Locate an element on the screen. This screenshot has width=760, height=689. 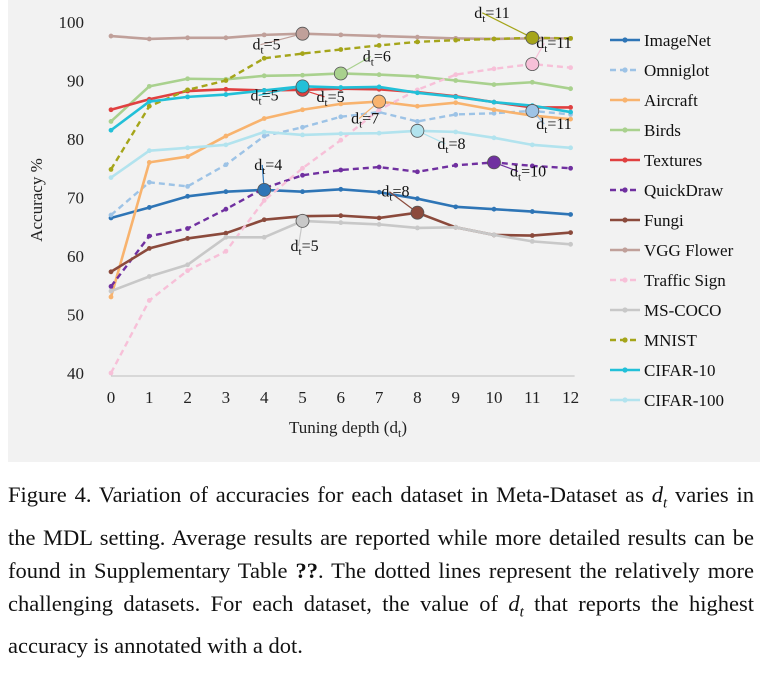
caption-math-2-sub: t is located at coordinates (521, 612).